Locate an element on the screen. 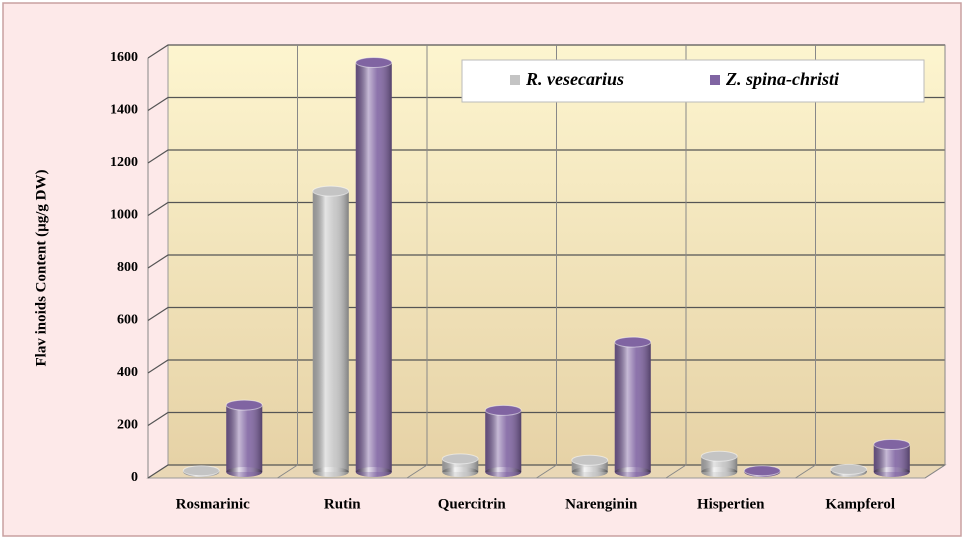 The height and width of the screenshot is (540, 965). legend-label: Z. spina-christi is located at coordinates (782, 79).